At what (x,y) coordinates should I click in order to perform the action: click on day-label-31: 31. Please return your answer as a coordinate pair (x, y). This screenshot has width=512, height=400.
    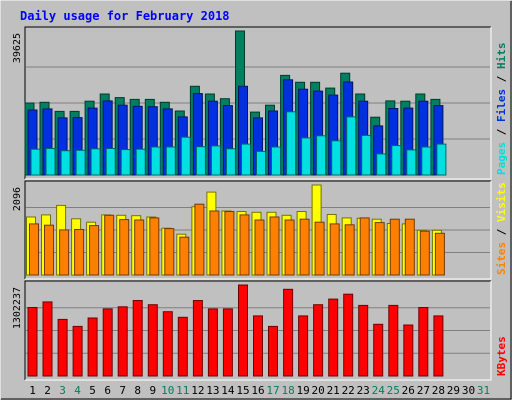
    Looking at the image, I should click on (483, 390).